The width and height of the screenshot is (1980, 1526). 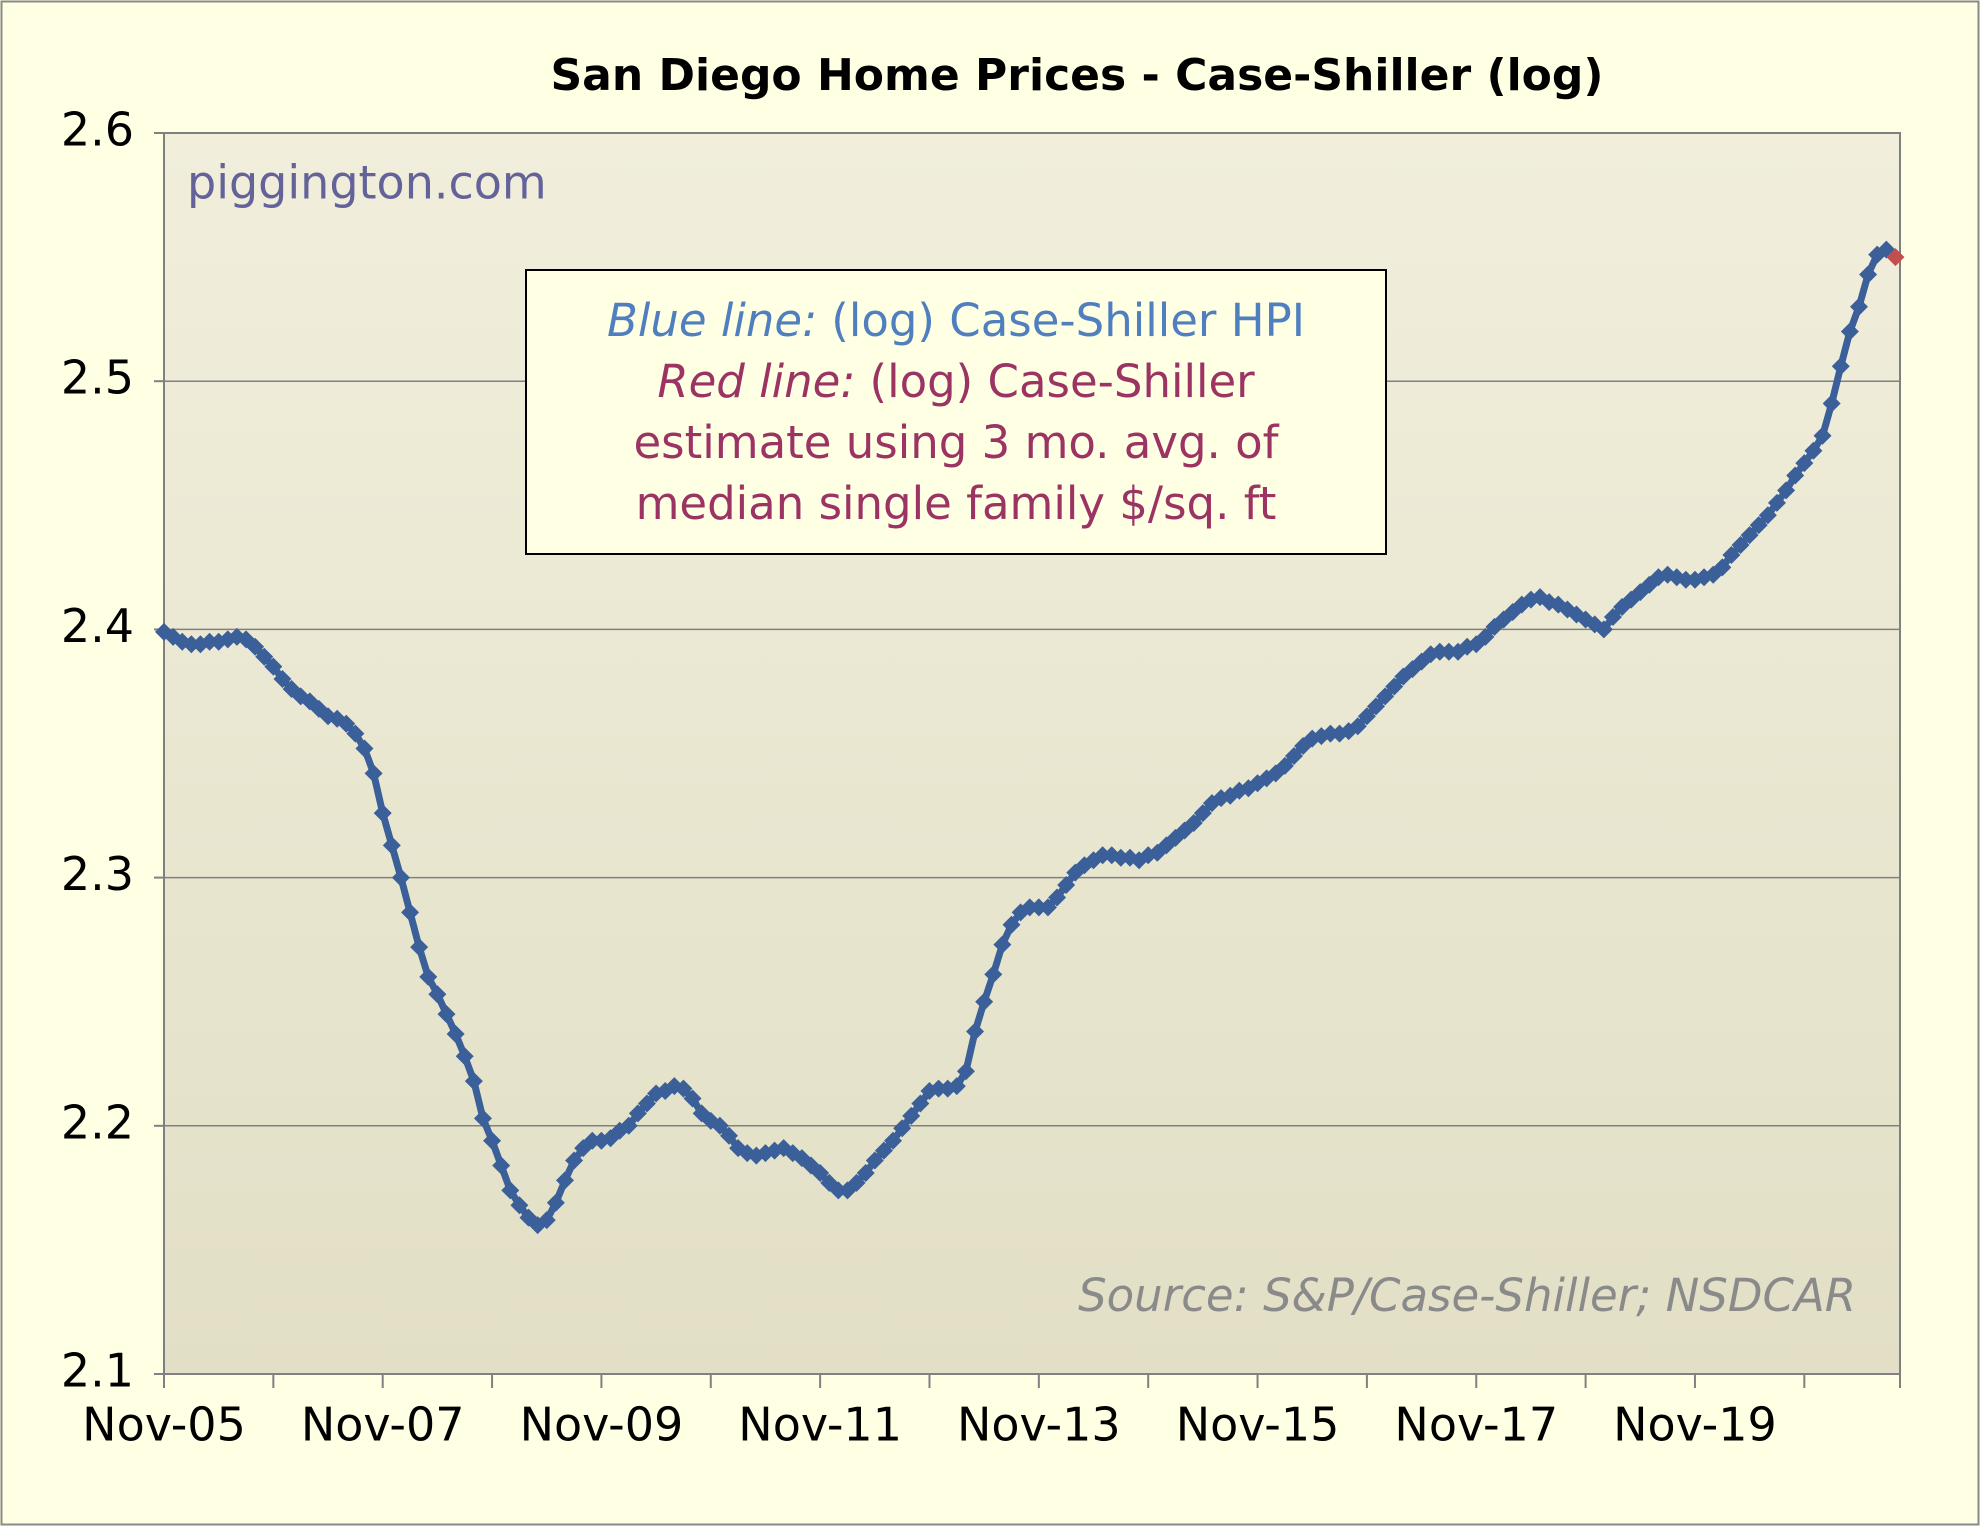 I want to click on x-tick-label: Nov-15, so click(x=1258, y=1425).